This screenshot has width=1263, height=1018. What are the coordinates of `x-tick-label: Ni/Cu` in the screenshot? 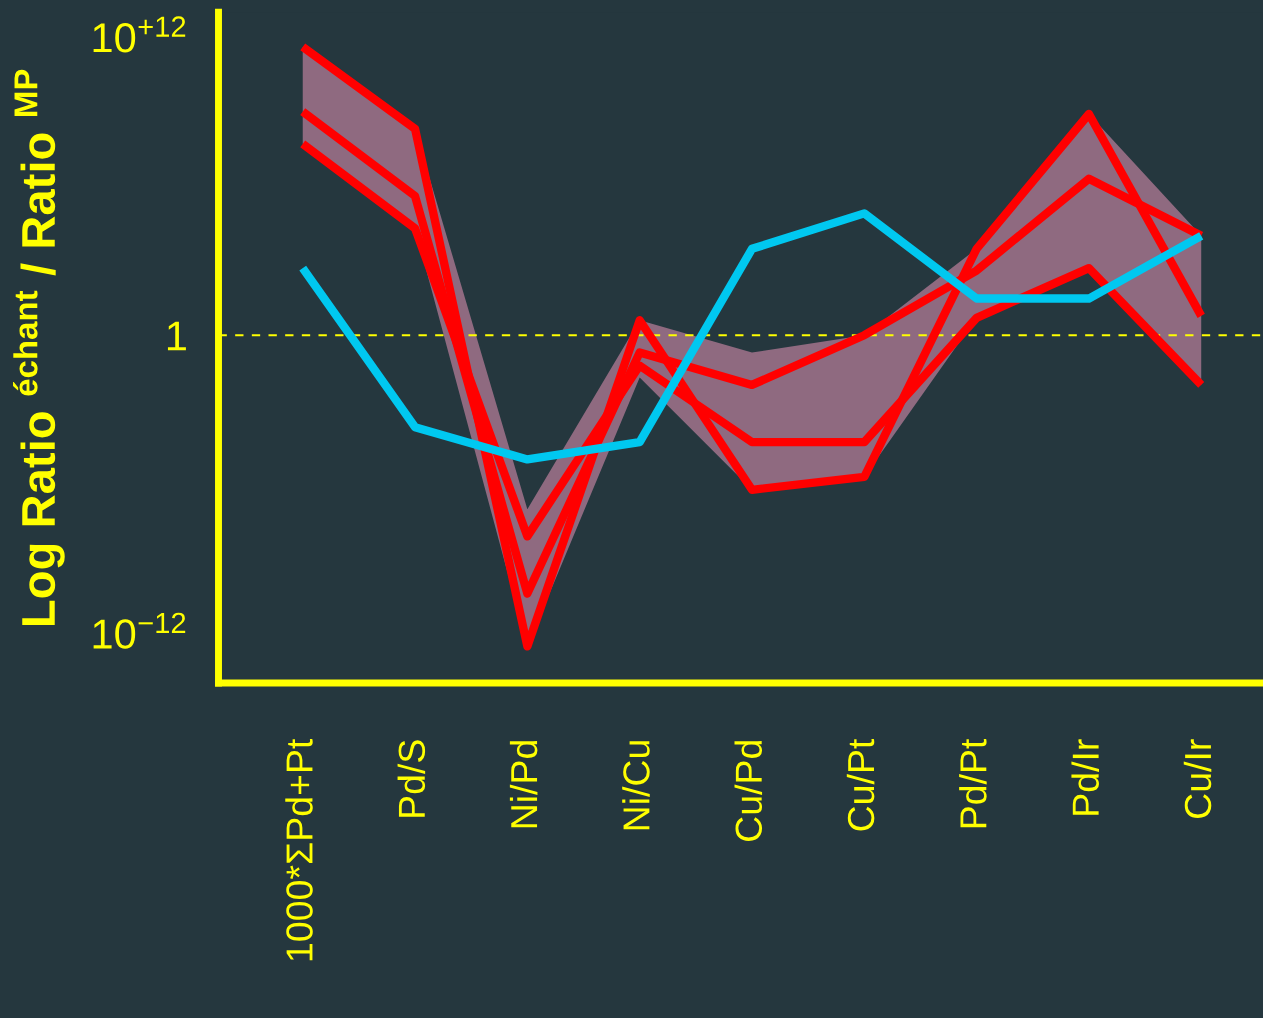 It's located at (636, 785).